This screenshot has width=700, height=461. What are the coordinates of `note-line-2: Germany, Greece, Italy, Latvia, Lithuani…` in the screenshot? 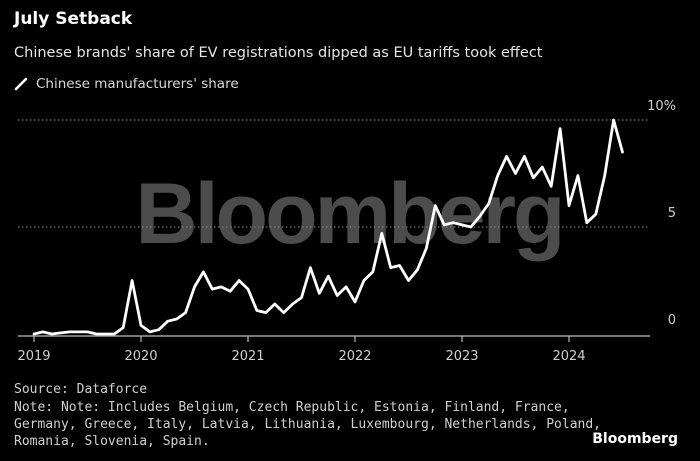 It's located at (307, 424).